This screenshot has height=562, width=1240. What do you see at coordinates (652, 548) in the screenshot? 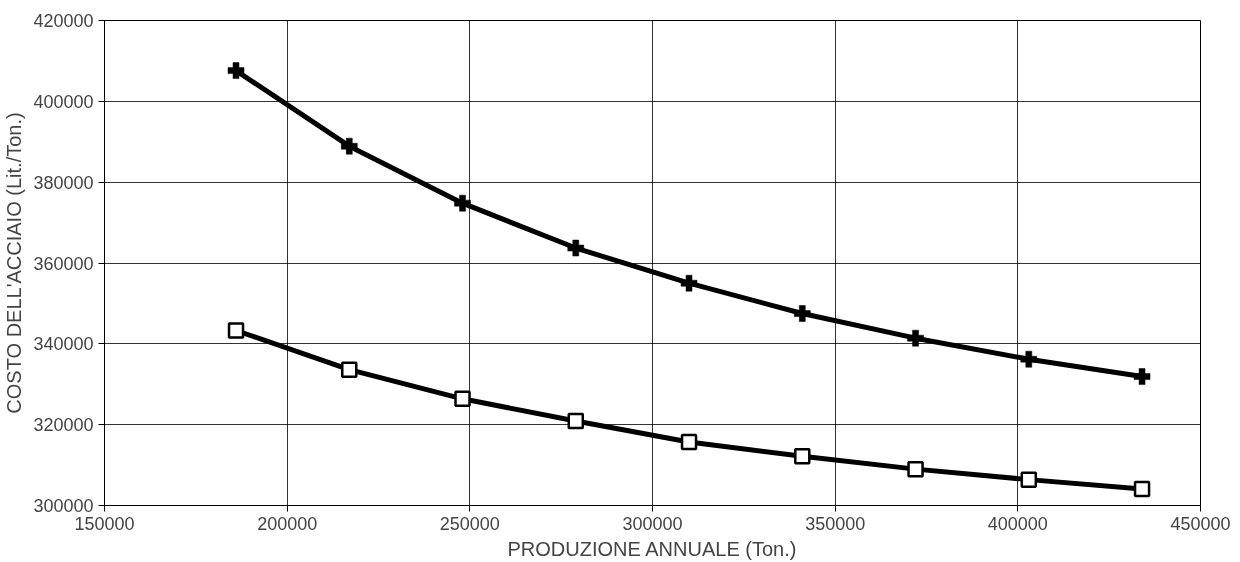
I see `x-axis-title: PRODUZIONE ANNUALE (Ton.)` at bounding box center [652, 548].